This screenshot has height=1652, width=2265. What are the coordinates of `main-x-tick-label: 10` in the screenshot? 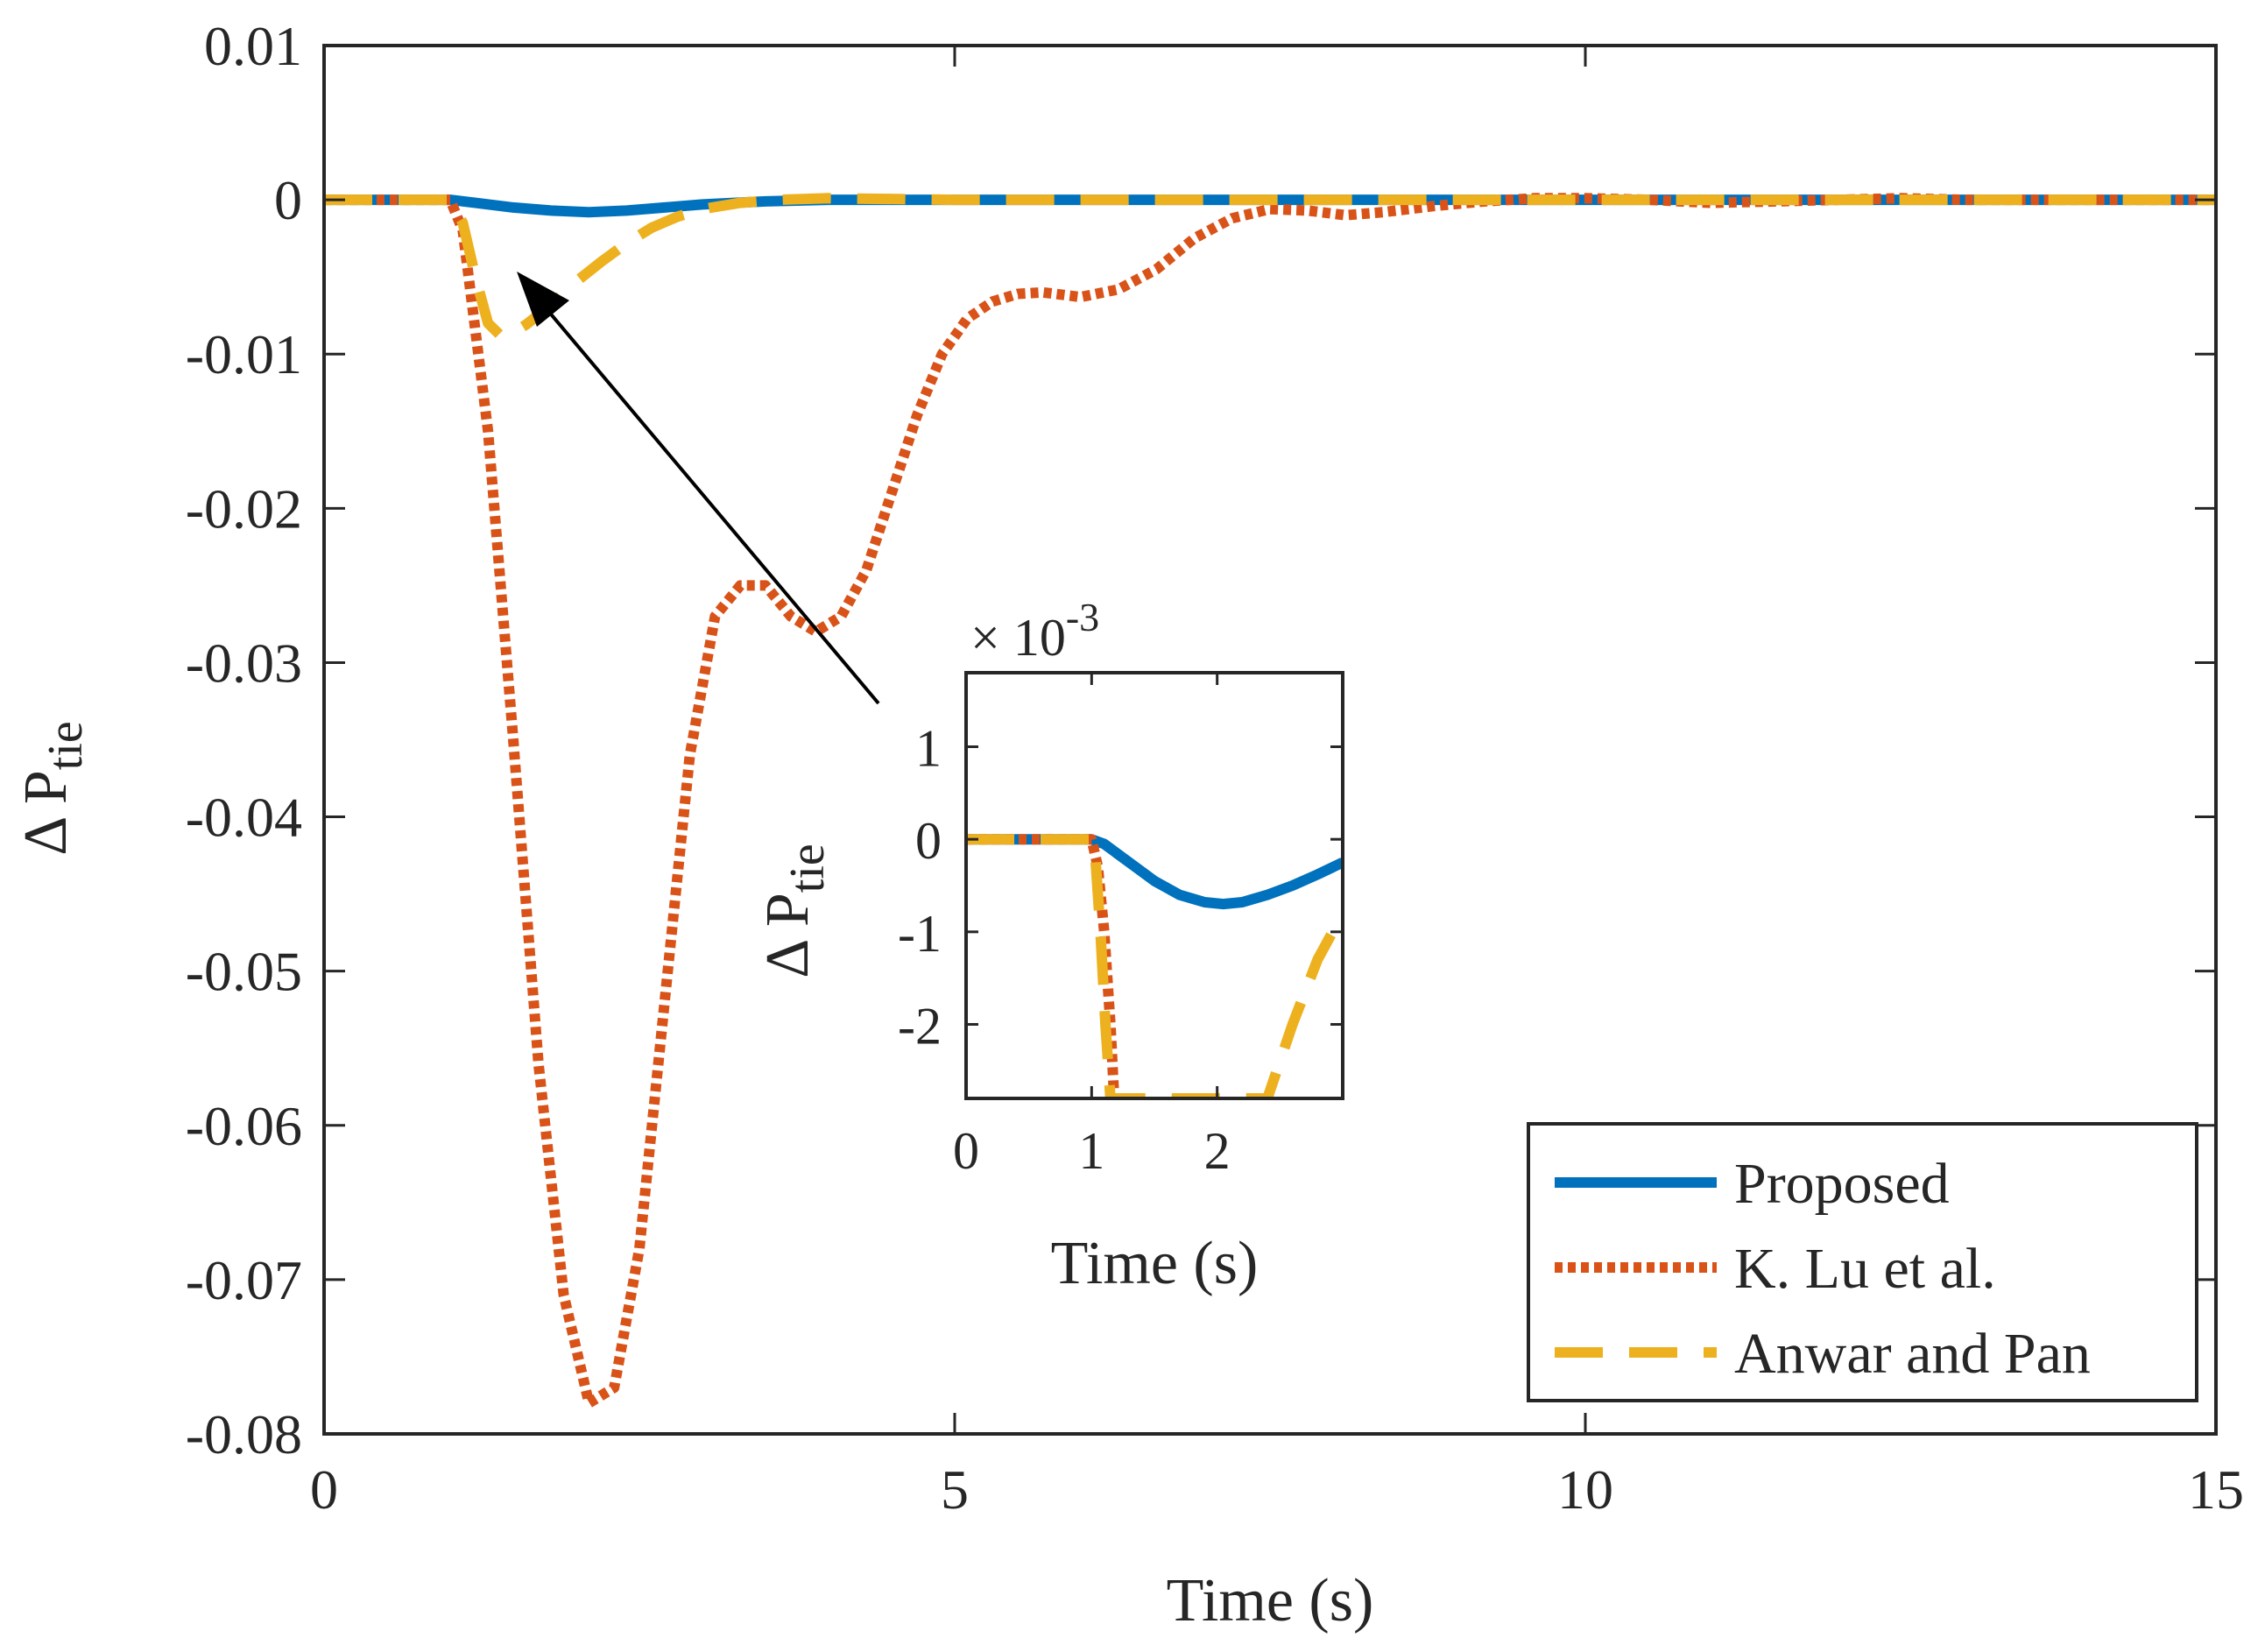 It's located at (1585, 1489).